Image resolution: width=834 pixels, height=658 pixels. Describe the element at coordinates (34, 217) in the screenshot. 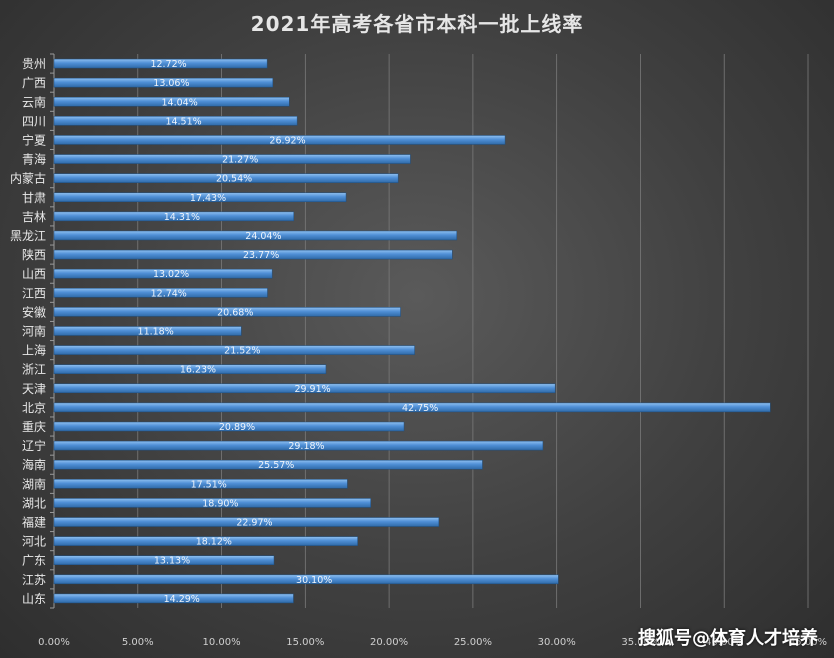

I see `category-label: 吉林` at that location.